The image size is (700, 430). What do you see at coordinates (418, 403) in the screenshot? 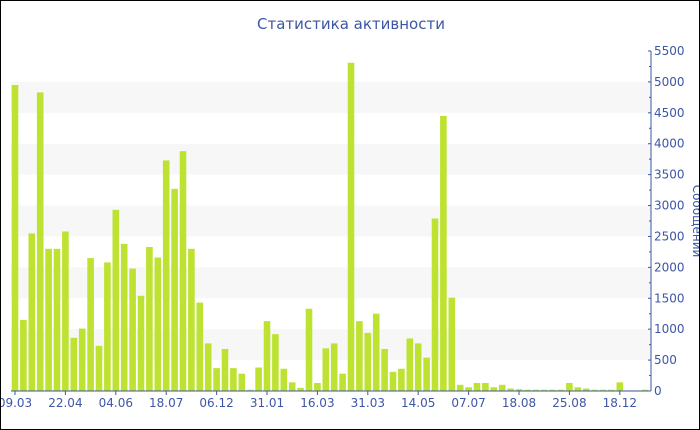
I see `x-tick-label: 14.05` at bounding box center [418, 403].